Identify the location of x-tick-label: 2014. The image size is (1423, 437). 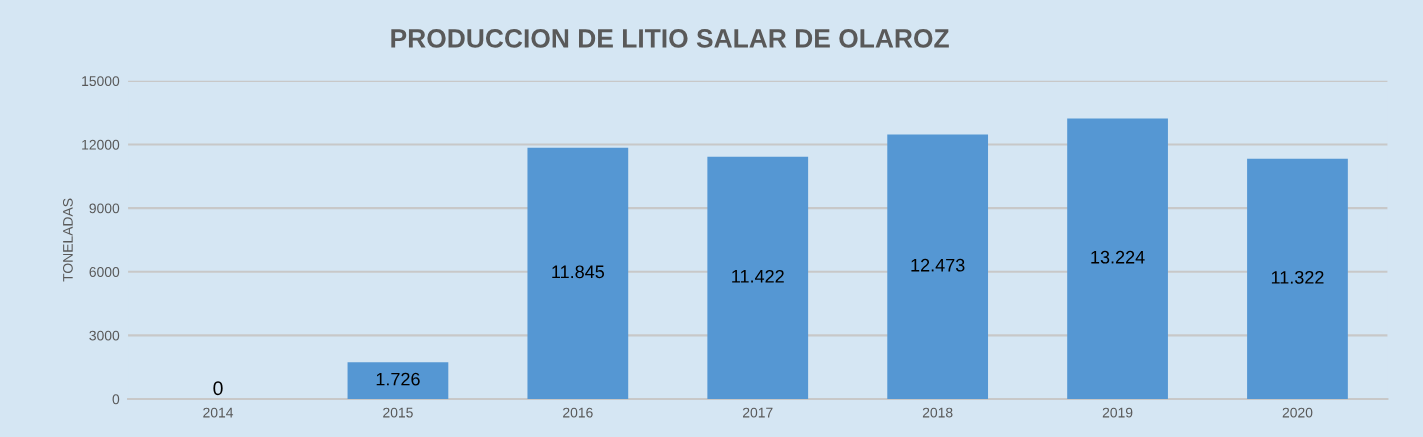
(218, 412).